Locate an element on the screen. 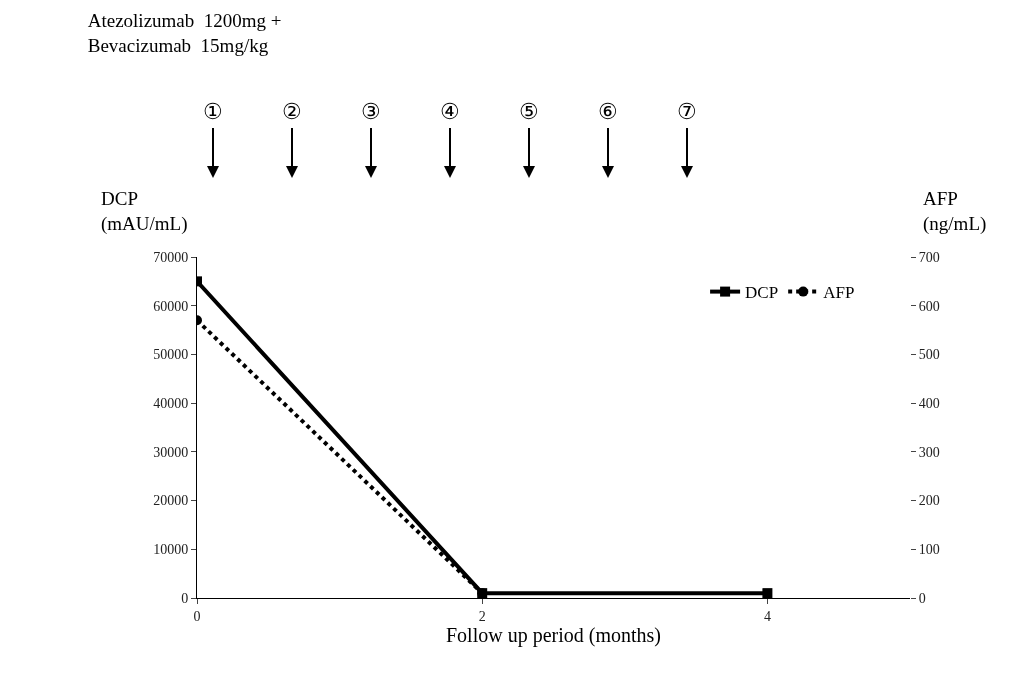 The image size is (1032, 673). legend-label: DCP is located at coordinates (762, 293).